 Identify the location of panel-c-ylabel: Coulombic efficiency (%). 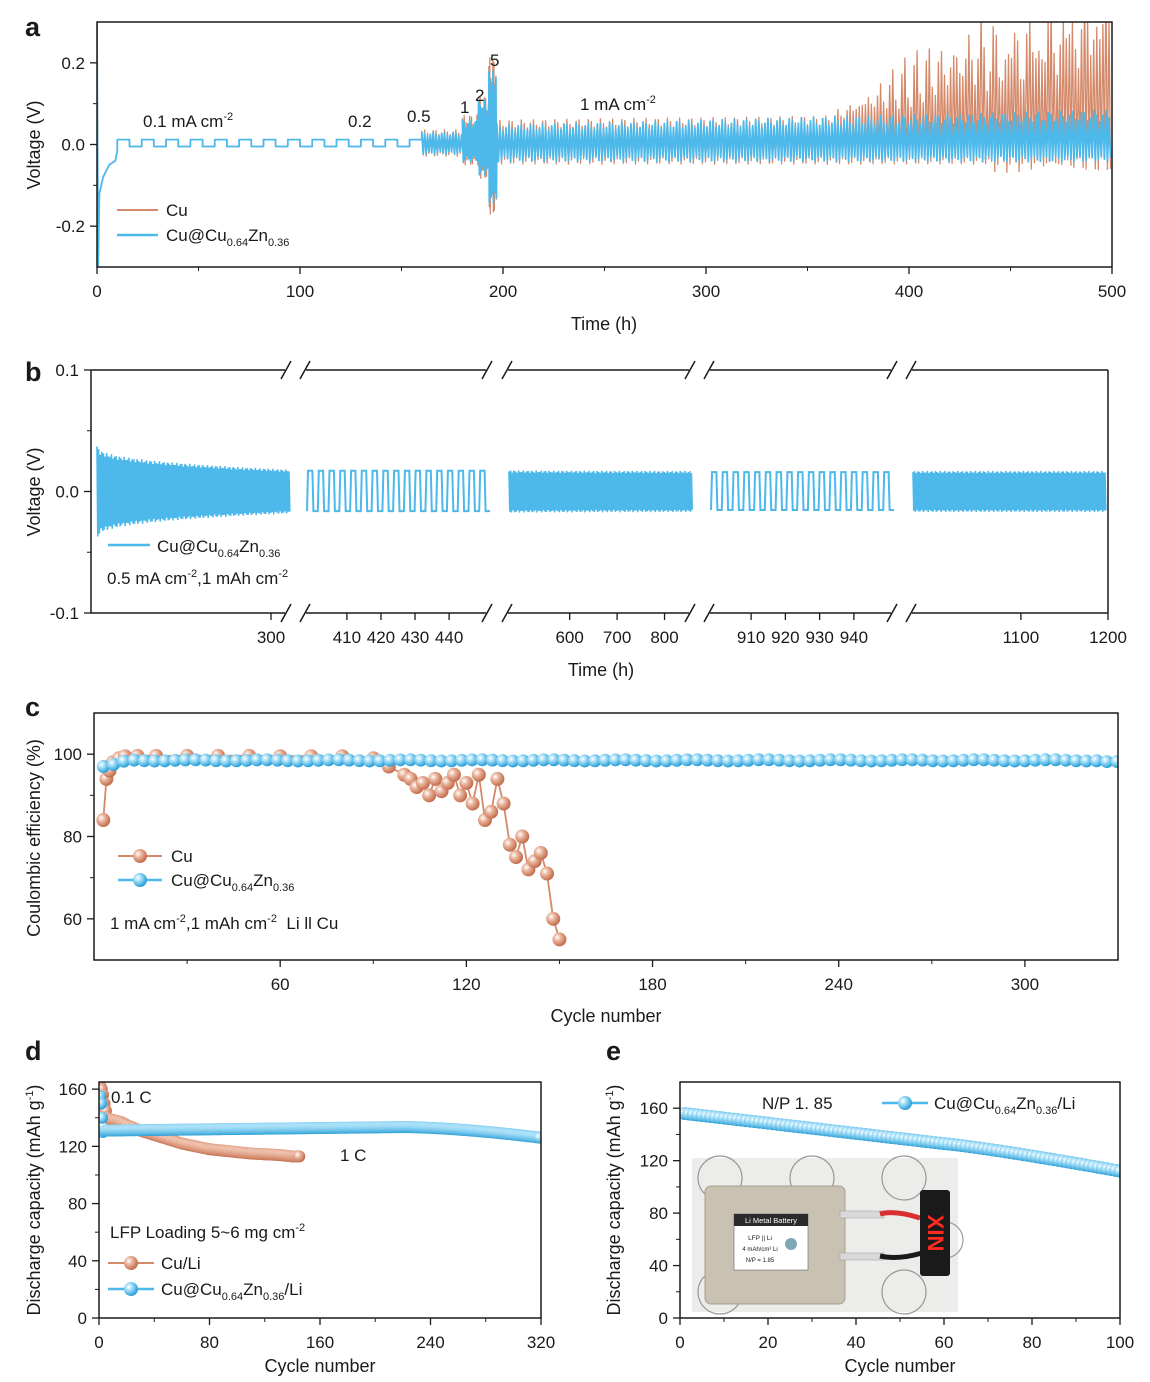
(34, 838).